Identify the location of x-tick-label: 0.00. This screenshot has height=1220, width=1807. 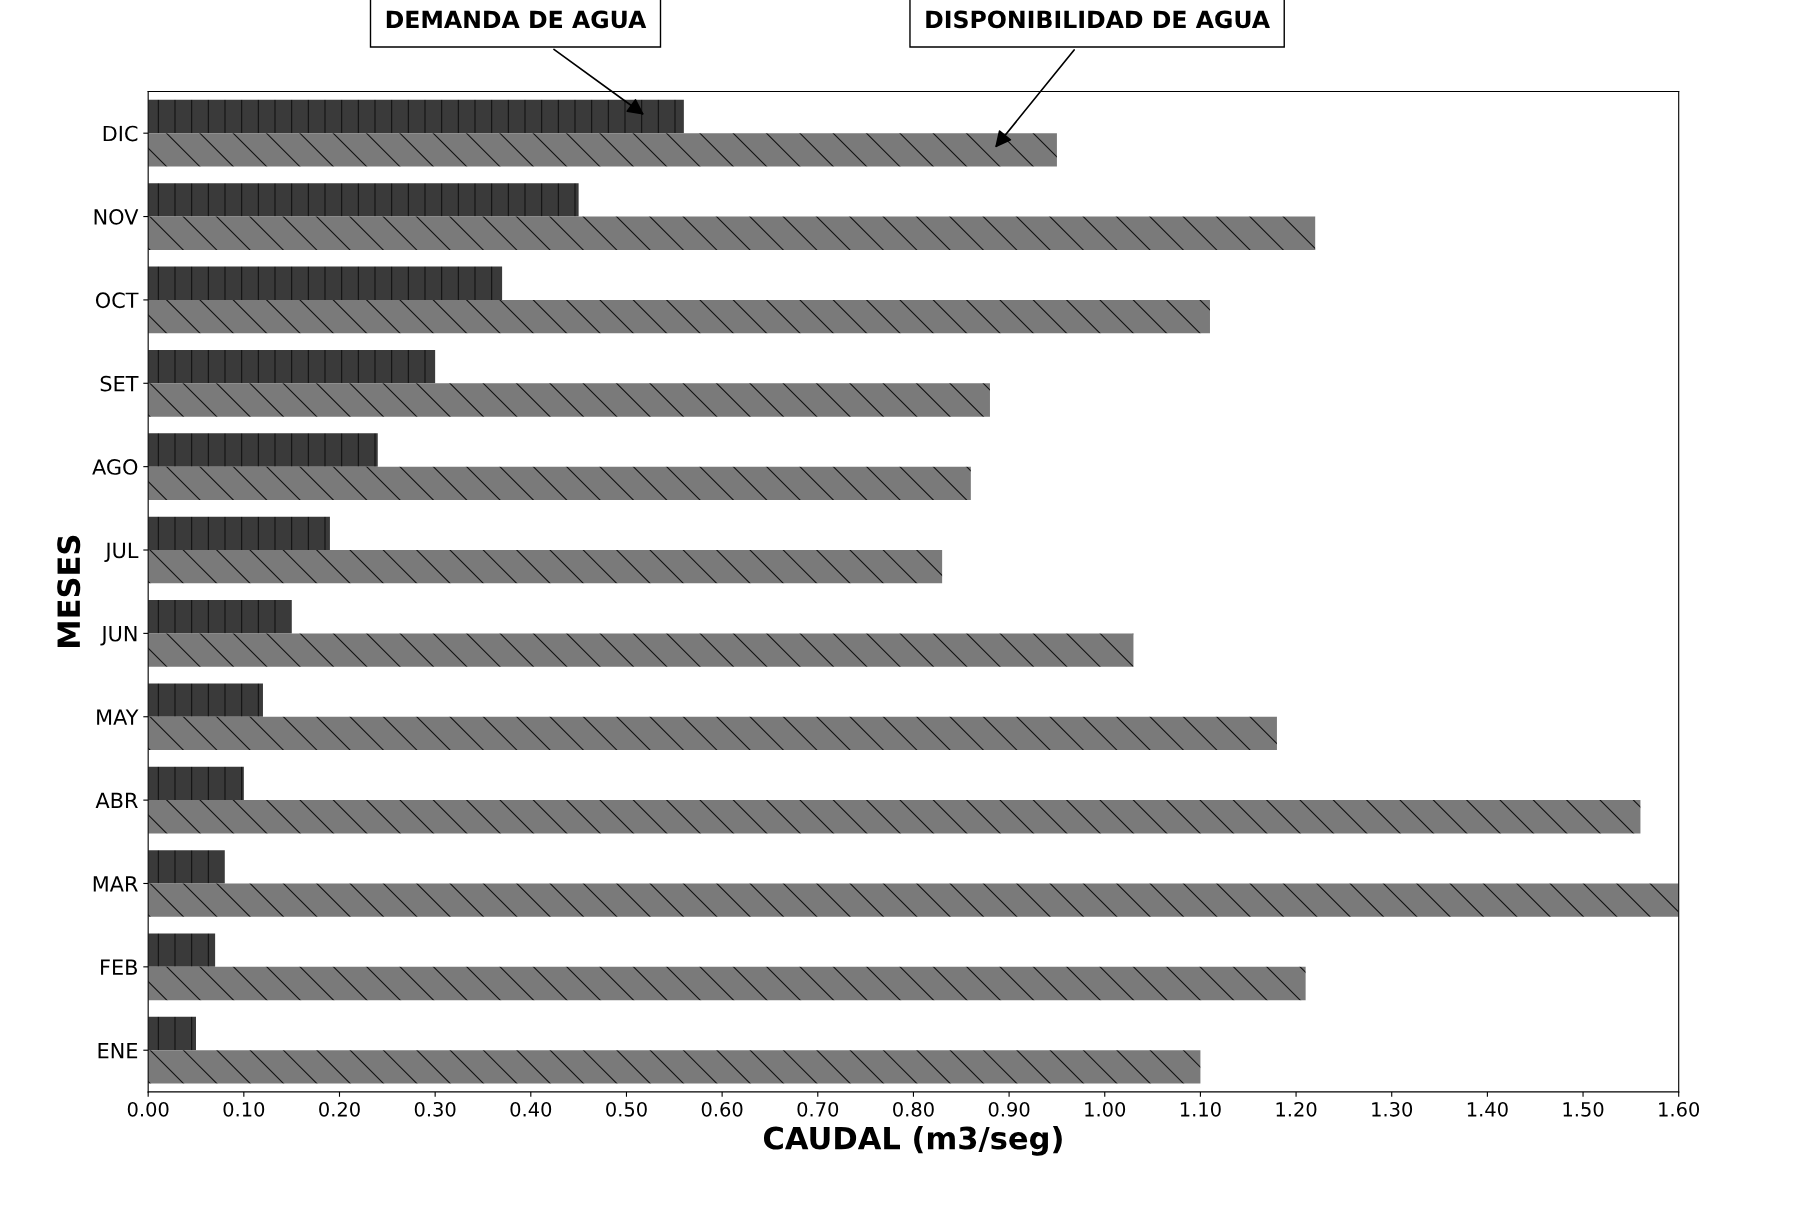
(148, 1109).